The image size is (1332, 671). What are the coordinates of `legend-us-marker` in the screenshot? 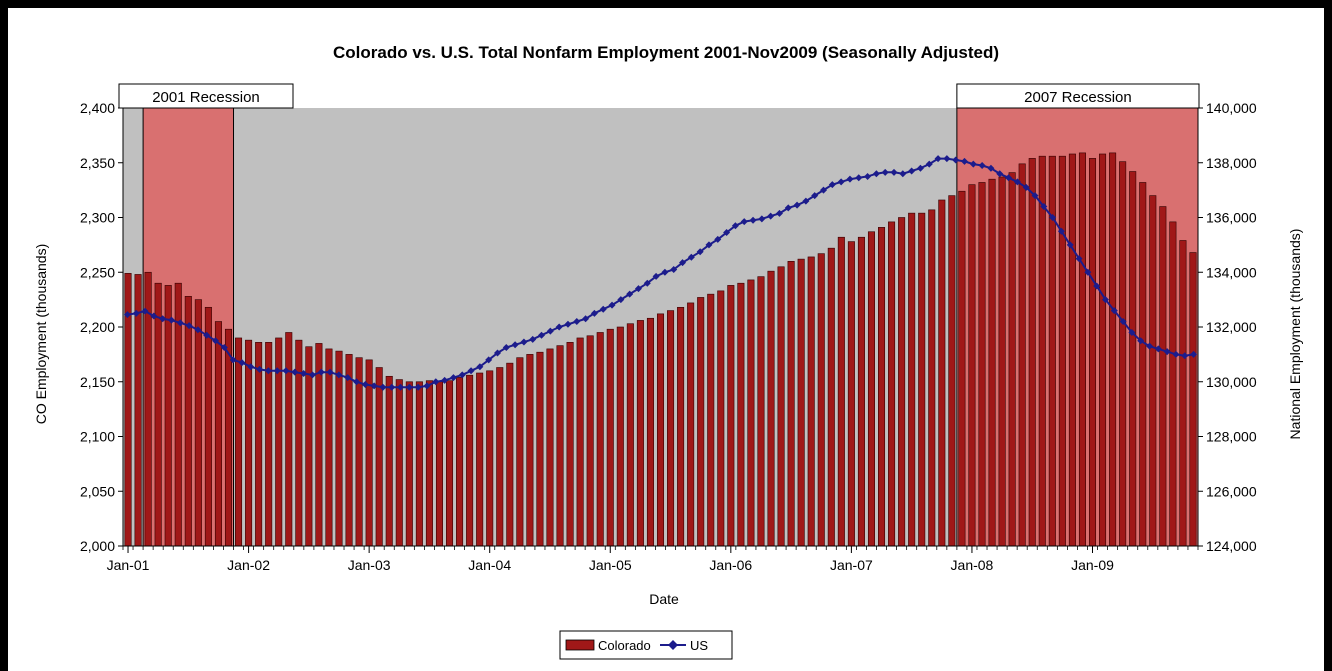 It's located at (673, 645).